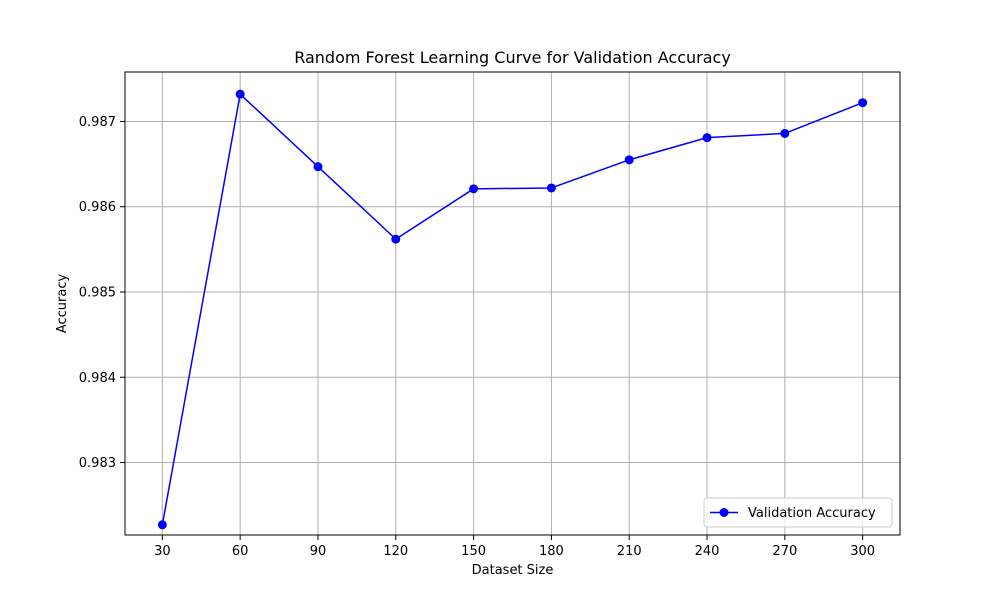  What do you see at coordinates (629, 551) in the screenshot?
I see `x-tick-label: 210` at bounding box center [629, 551].